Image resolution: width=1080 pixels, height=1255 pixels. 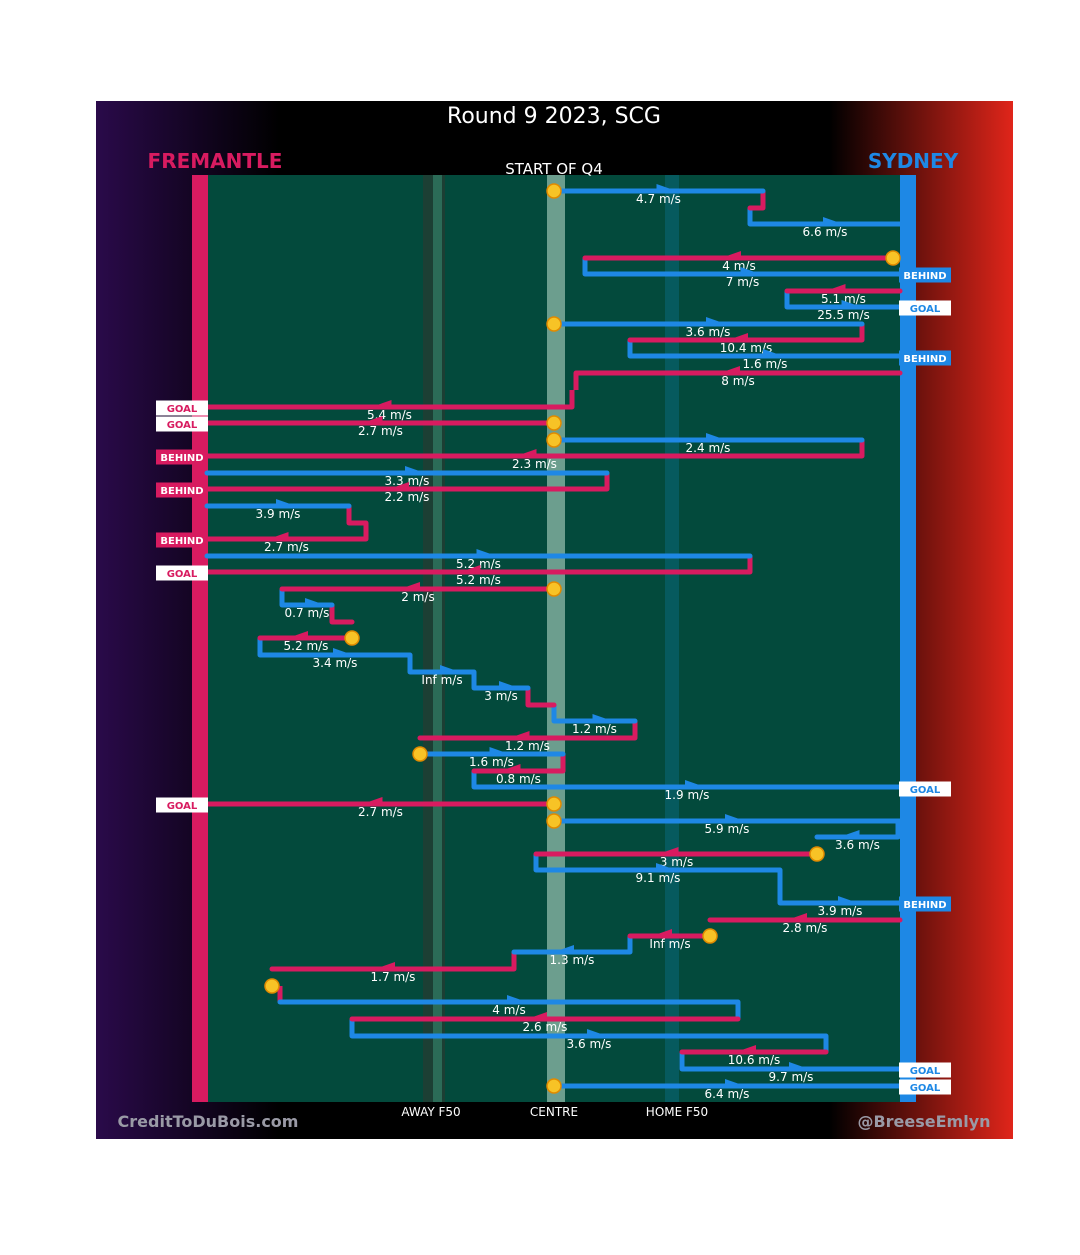 I want to click on speed-label: 3.4 m/s, so click(x=335, y=663).